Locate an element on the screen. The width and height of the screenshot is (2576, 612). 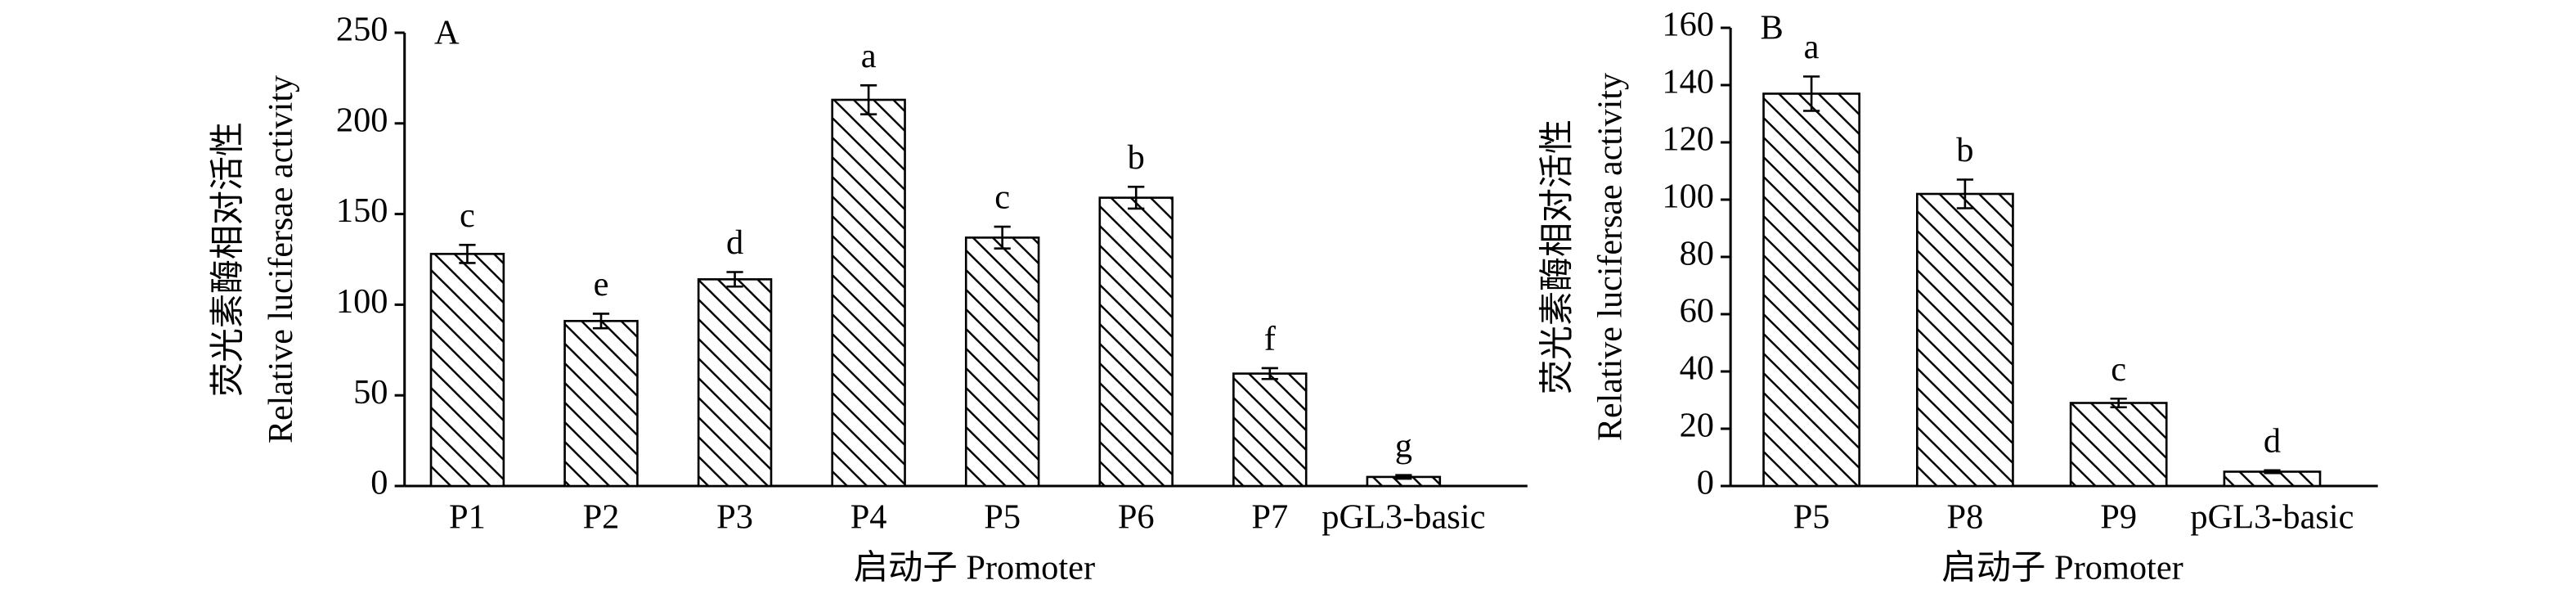
y-tick-label: 140 is located at coordinates (1688, 82).